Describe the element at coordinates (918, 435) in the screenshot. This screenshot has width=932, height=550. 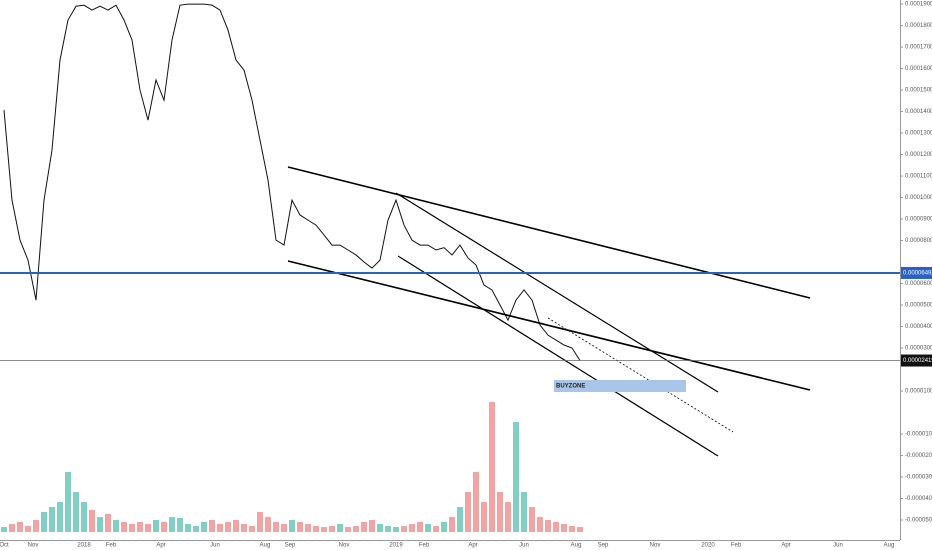
I see `y-tick-label: -0.00001000` at that location.